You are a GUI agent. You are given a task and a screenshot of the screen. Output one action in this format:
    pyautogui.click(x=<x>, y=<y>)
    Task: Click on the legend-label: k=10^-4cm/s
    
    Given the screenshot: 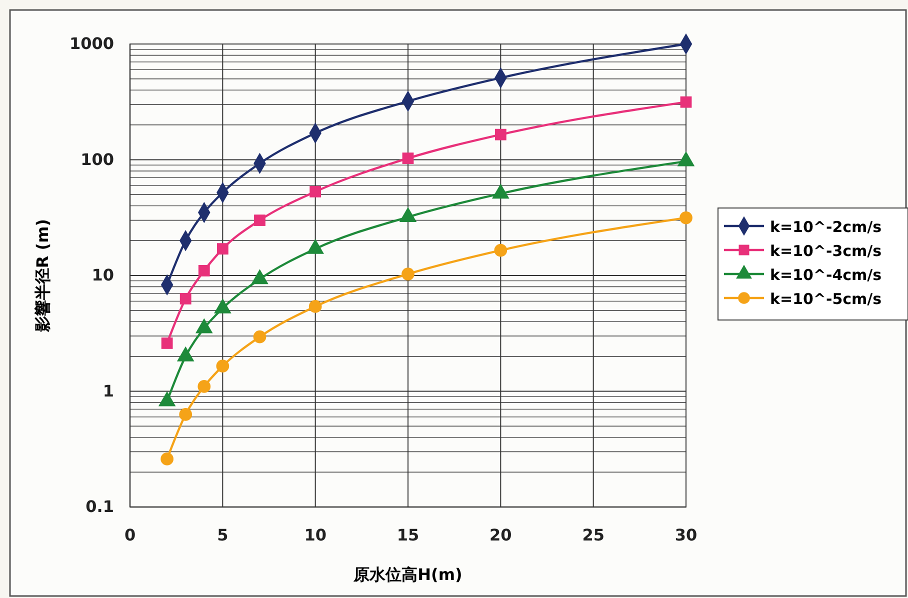 What is the action you would take?
    pyautogui.click(x=826, y=275)
    